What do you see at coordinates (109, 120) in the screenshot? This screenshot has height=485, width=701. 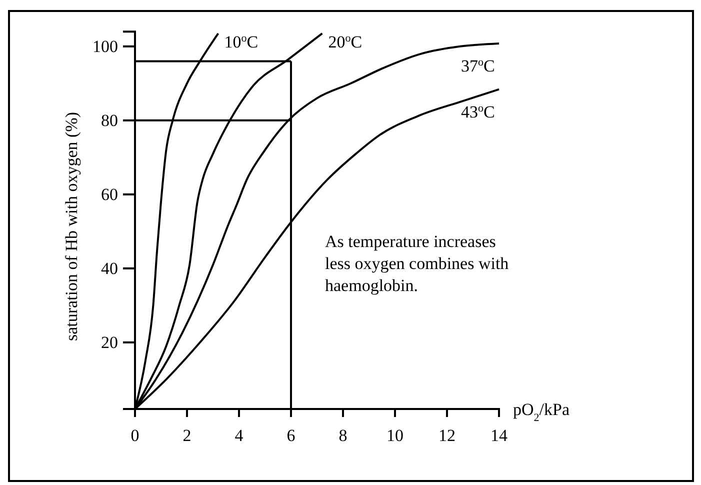 I see `y-tick-label: 80` at bounding box center [109, 120].